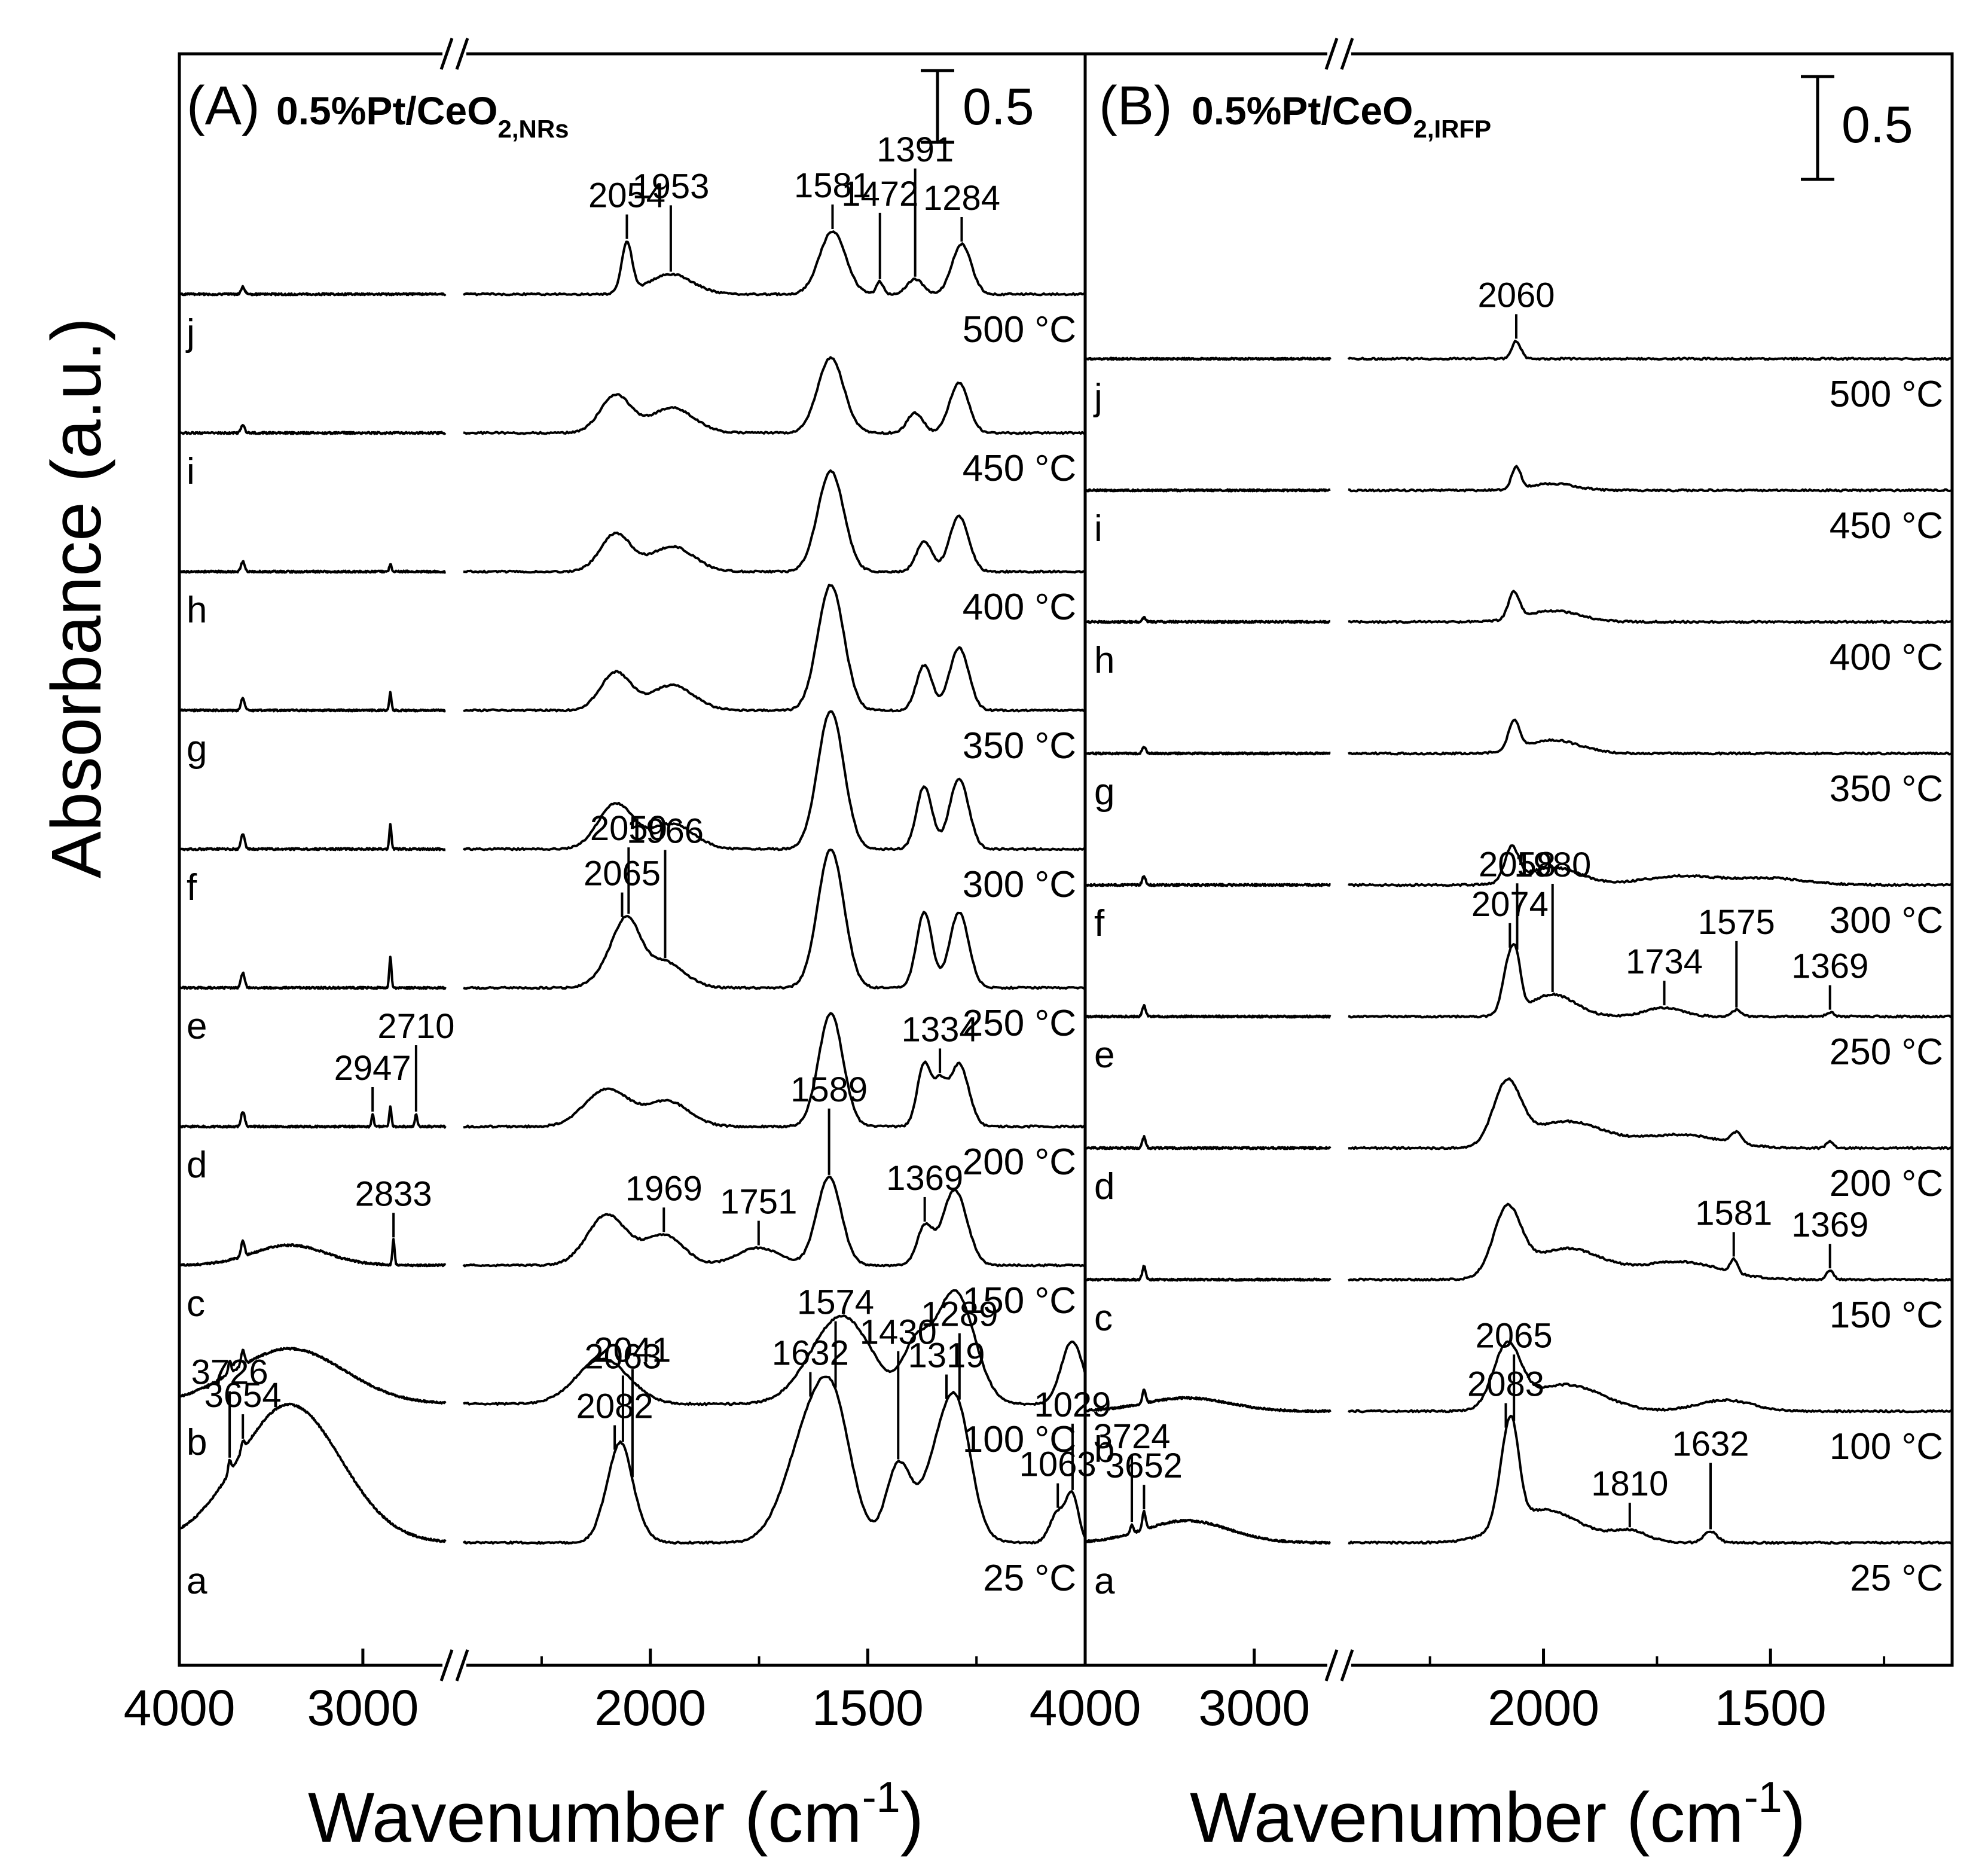  What do you see at coordinates (1664, 961) in the screenshot?
I see `peak-label-1734: 1734` at bounding box center [1664, 961].